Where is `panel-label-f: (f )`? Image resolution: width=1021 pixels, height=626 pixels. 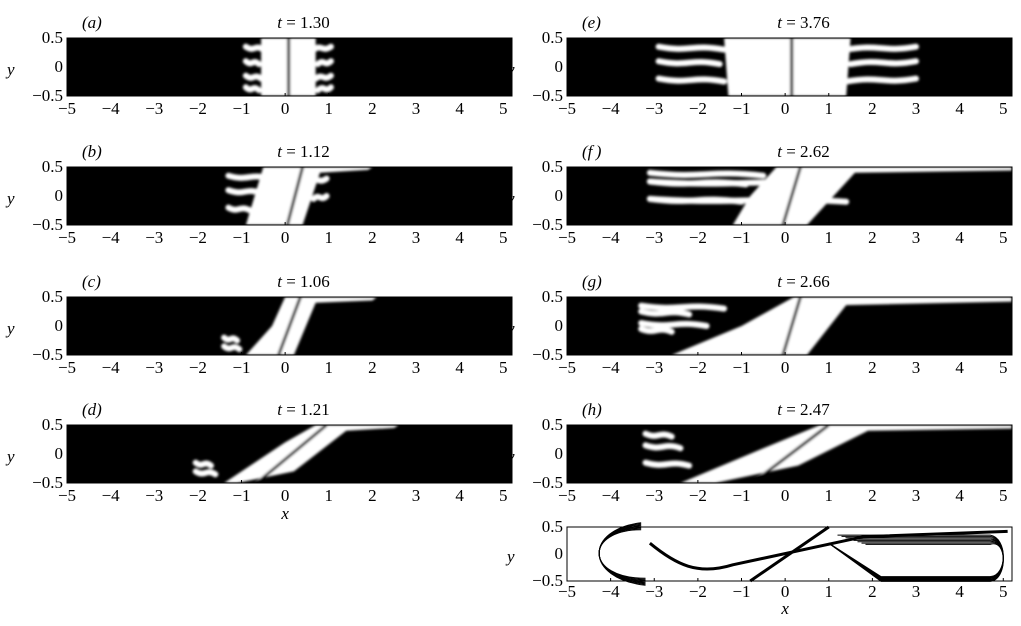
panel-label-f: (f ) is located at coordinates (592, 151).